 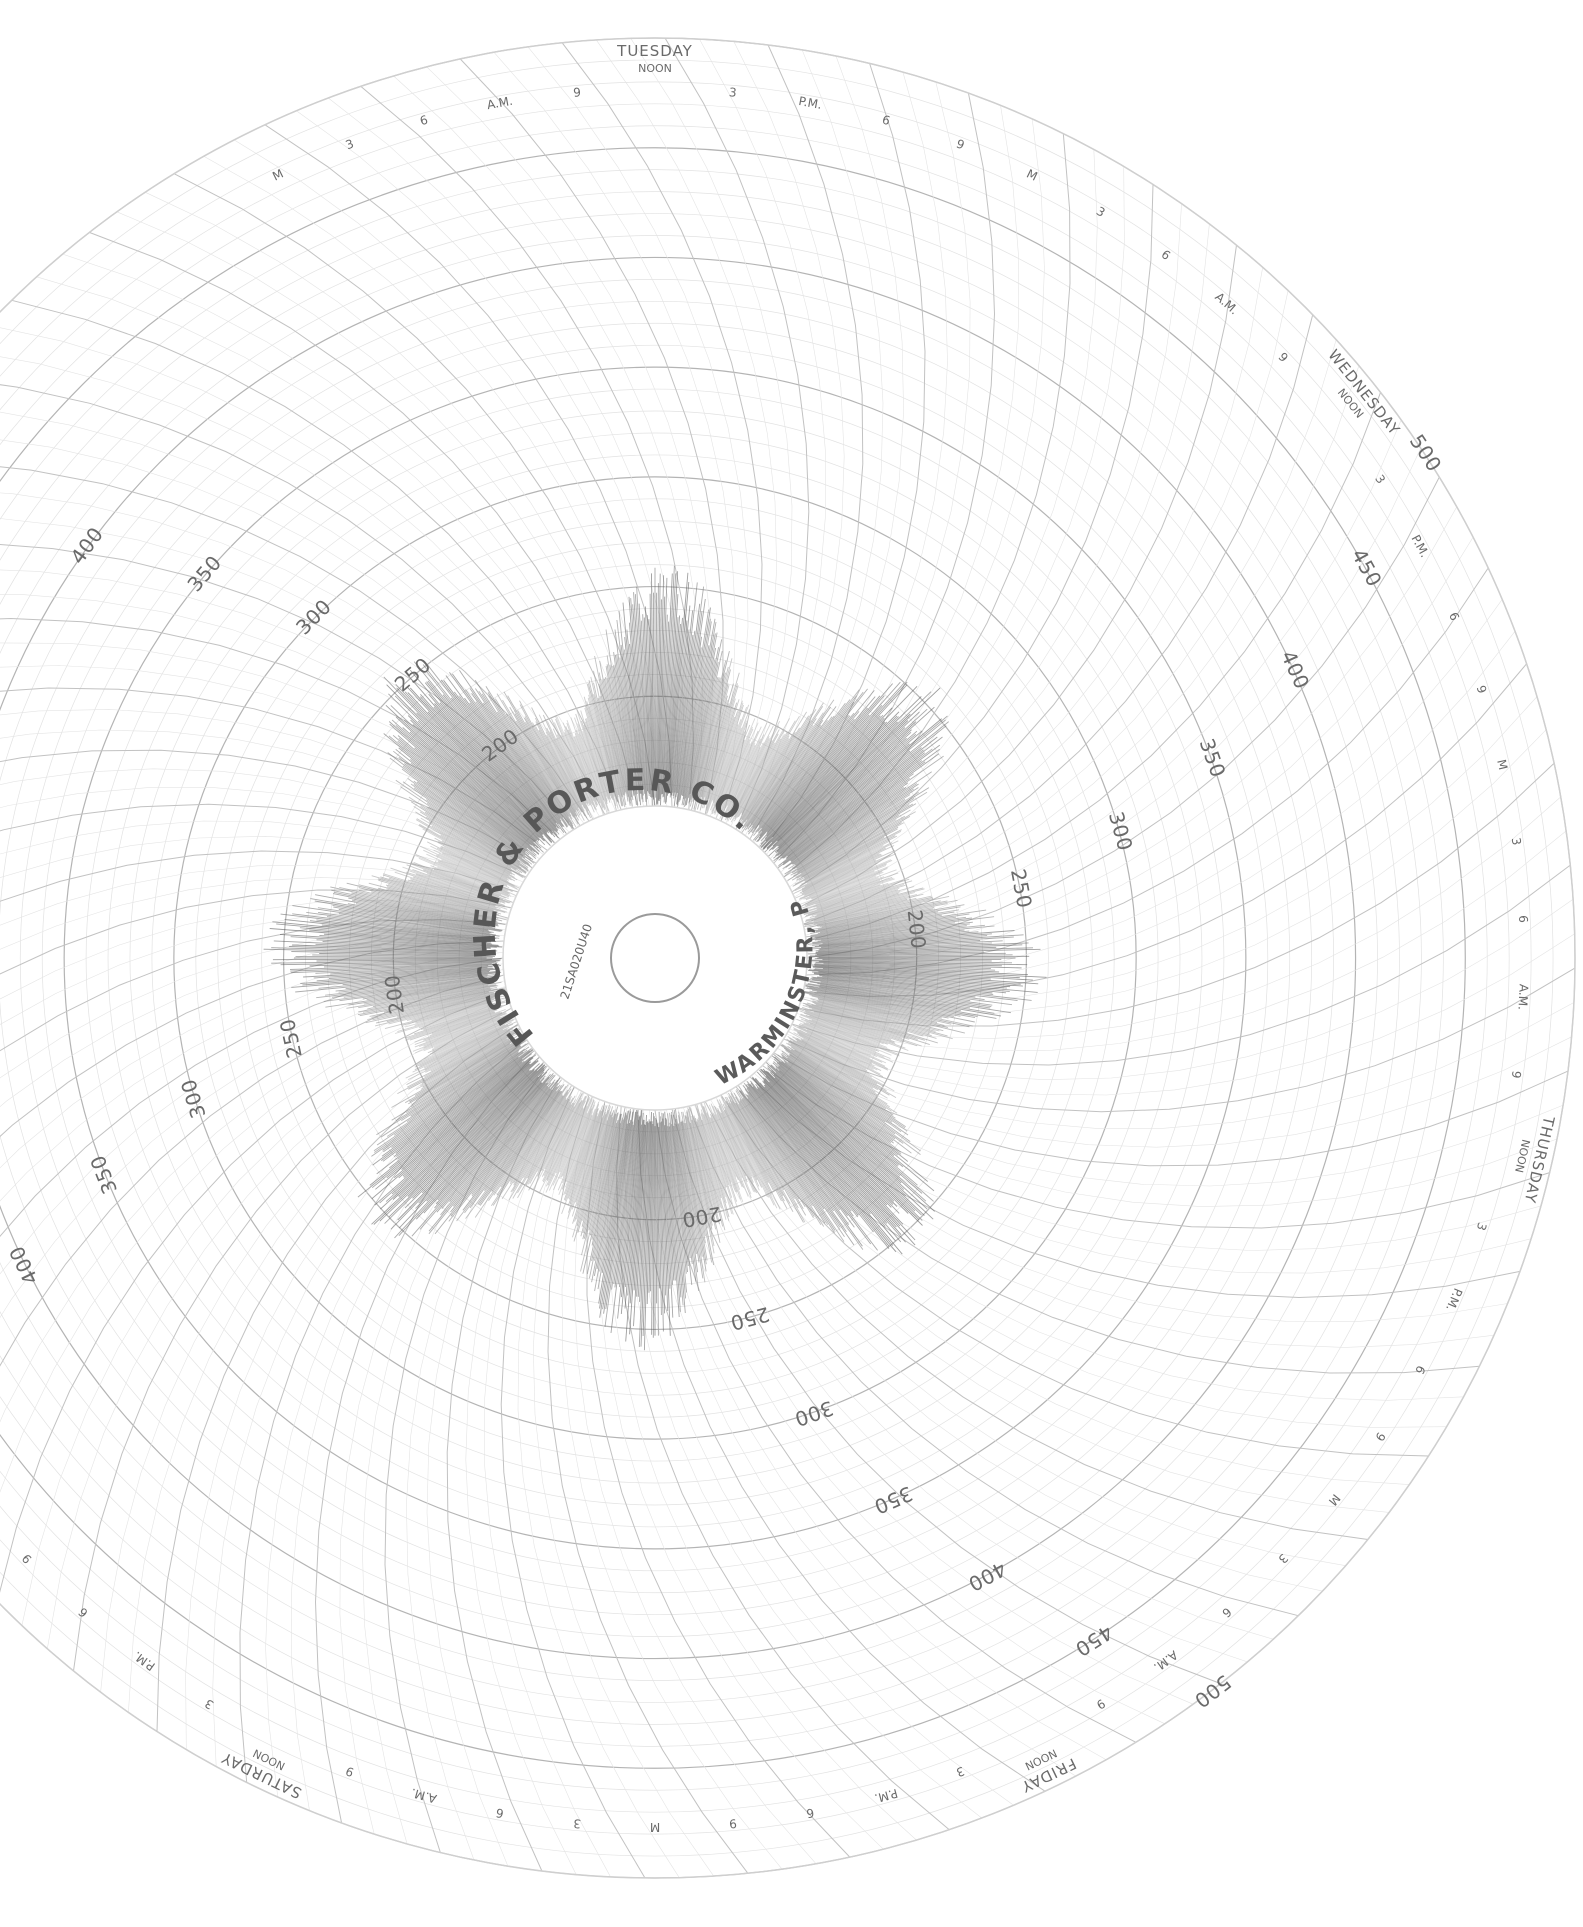 I want to click on scale-label-1-300: 300, so click(x=1121, y=831).